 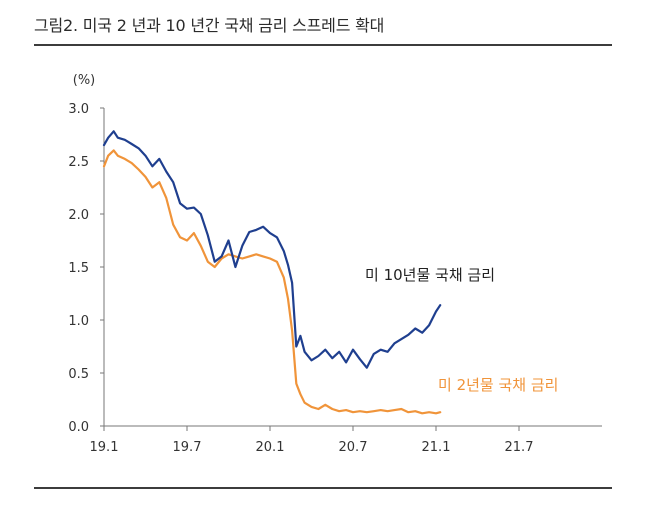 I want to click on y-tick-label: 3.0, so click(x=78, y=109).